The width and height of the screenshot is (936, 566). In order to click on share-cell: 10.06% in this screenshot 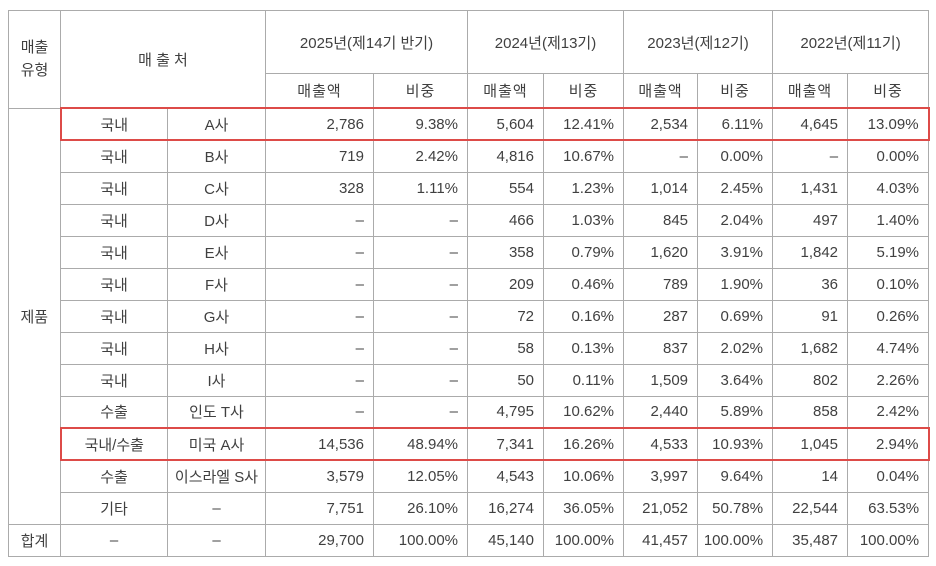, I will do `click(583, 476)`.